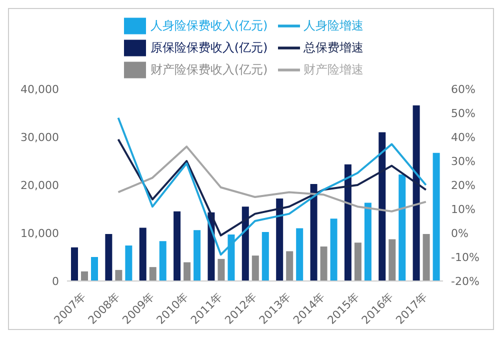 The image size is (500, 362). I want to click on y-tick-label: 20,000, so click(39, 185).